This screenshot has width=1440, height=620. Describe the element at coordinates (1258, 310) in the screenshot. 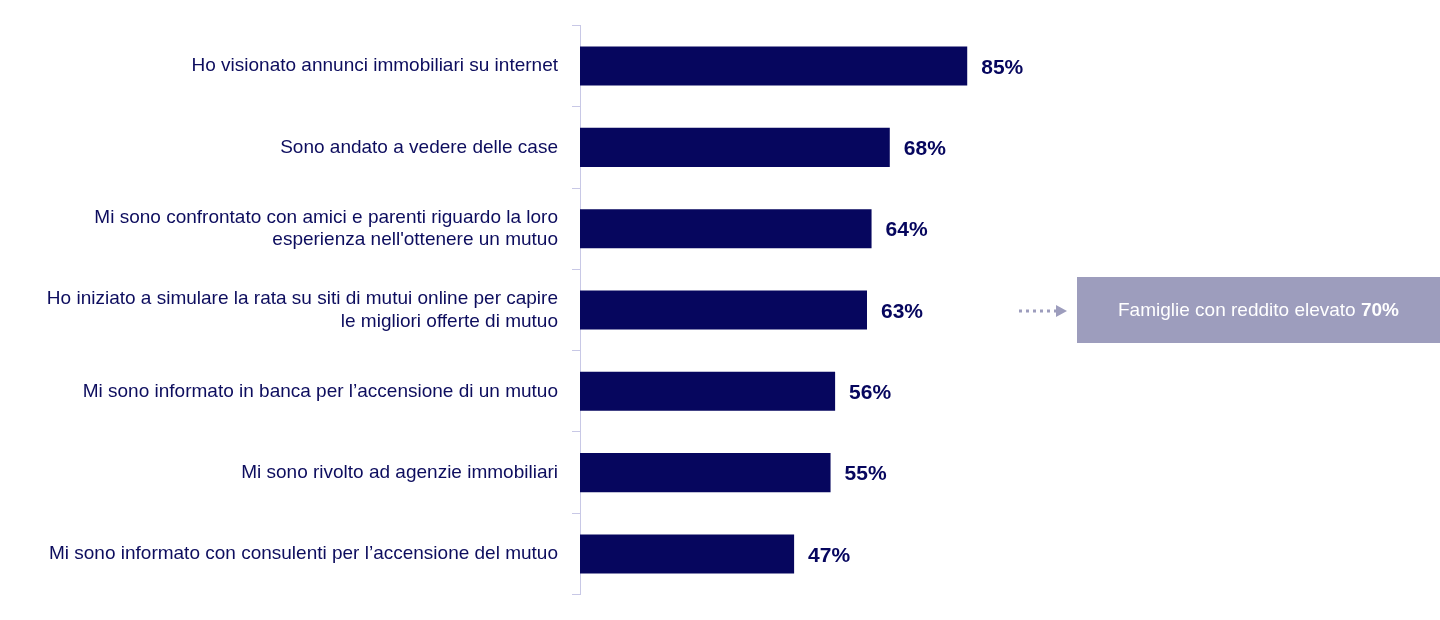

I see `text: Famiglie con reddito elevato 70%` at that location.